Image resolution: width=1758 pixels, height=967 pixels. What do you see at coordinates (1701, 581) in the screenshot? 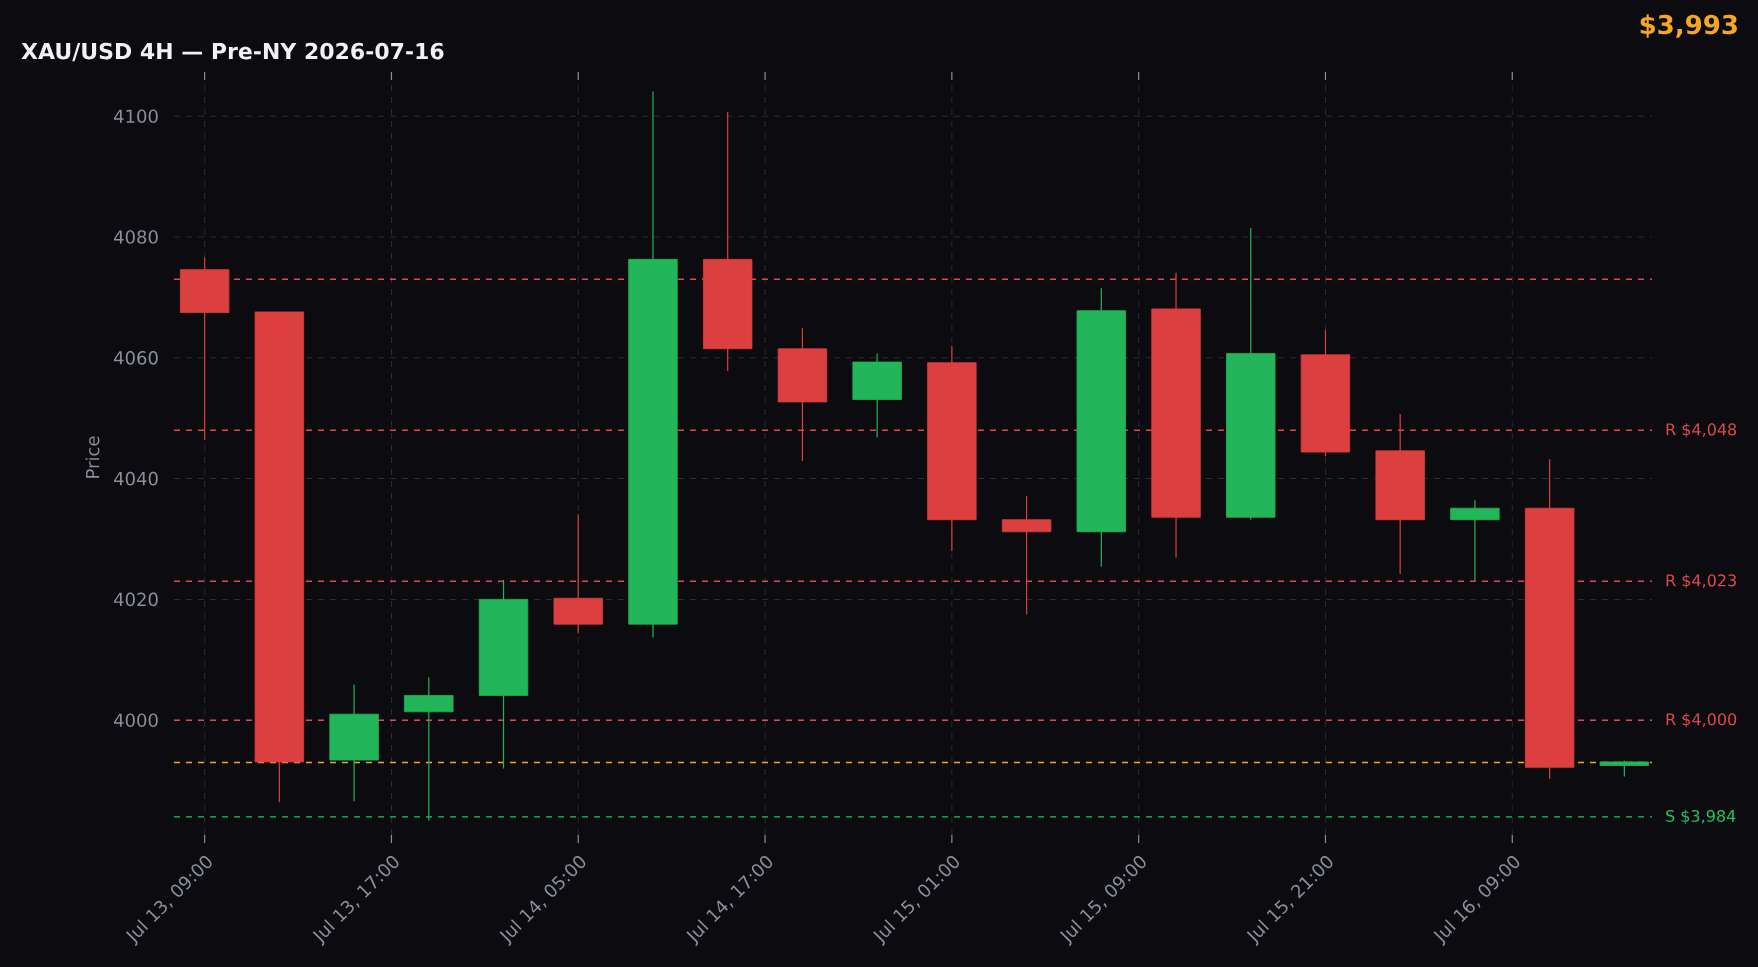
I see `ref-line-label: R $4,023` at bounding box center [1701, 581].